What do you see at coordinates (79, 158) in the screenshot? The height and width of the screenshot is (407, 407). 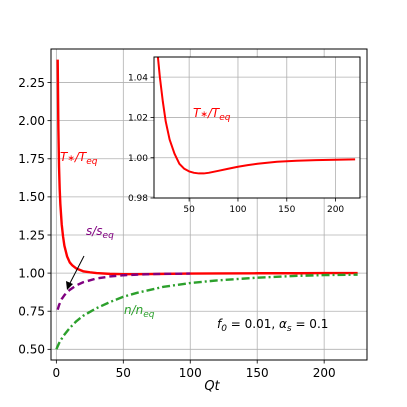 I see `t-ratio-label: T∗/Teq` at bounding box center [79, 158].